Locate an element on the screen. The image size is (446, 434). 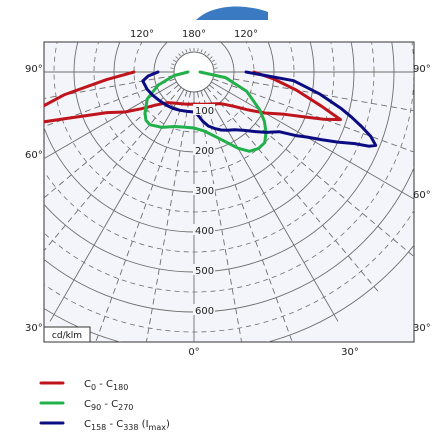
legend-label-c90: C90 - C270 is located at coordinates (108, 405).